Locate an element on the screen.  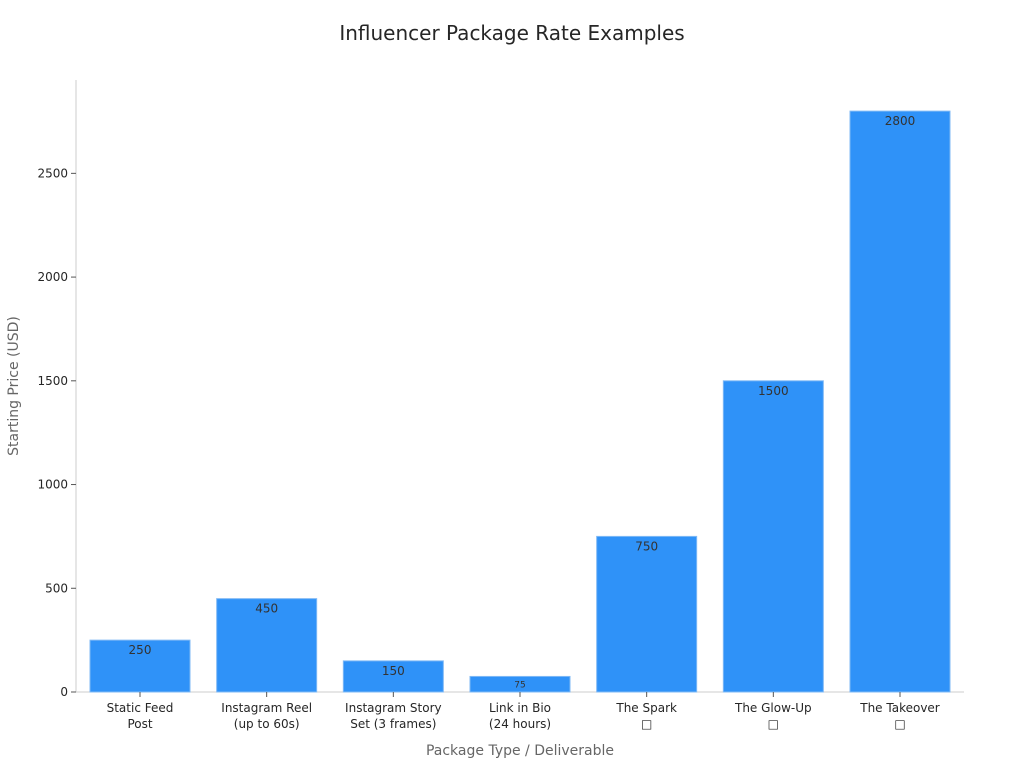
x-tick-label: Static Feed Post is located at coordinates (140, 716).